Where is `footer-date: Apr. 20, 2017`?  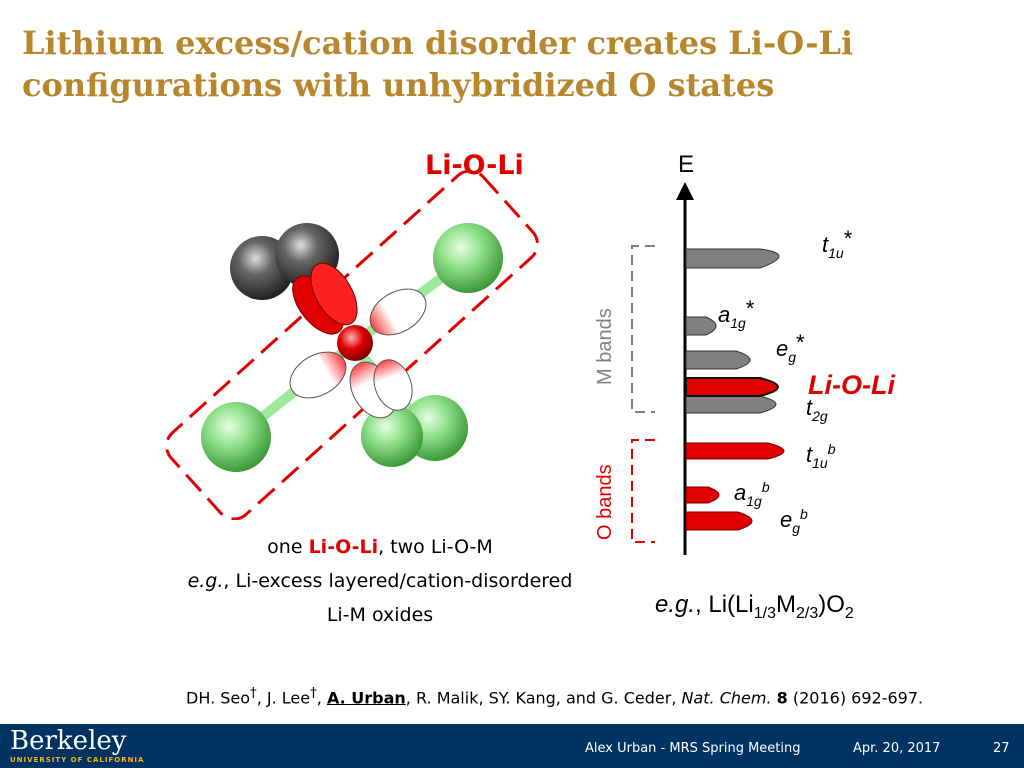 footer-date: Apr. 20, 2017 is located at coordinates (897, 748).